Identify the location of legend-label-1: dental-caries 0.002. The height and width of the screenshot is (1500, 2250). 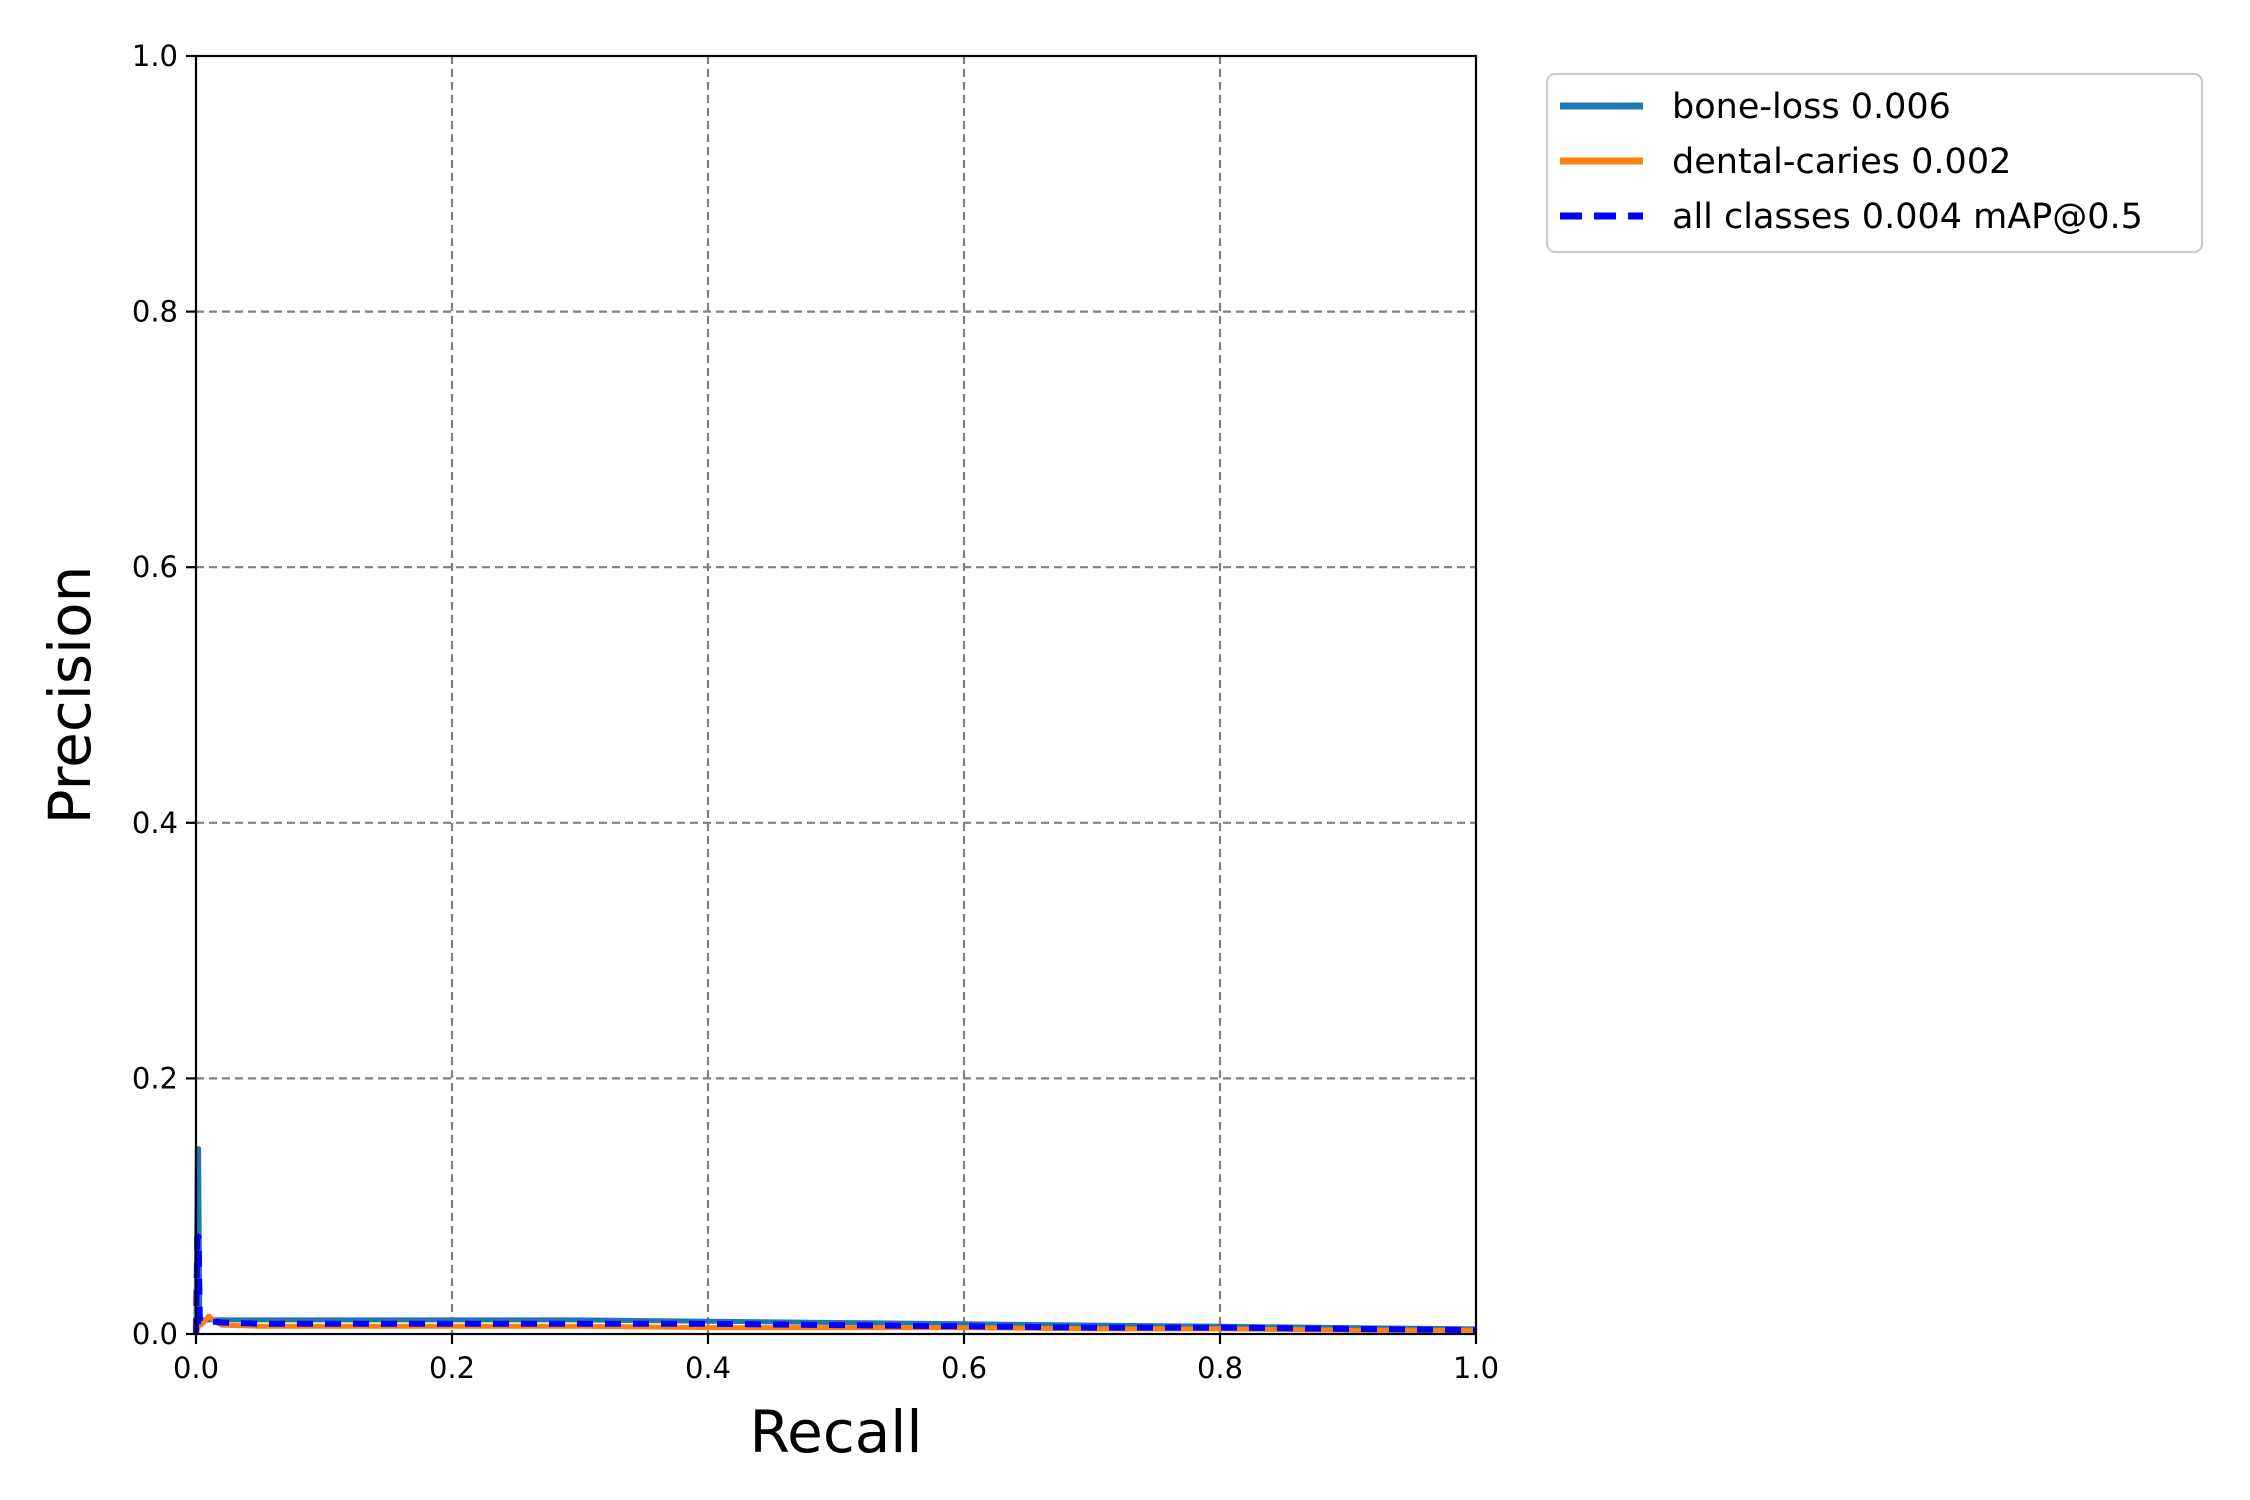
(1841, 162).